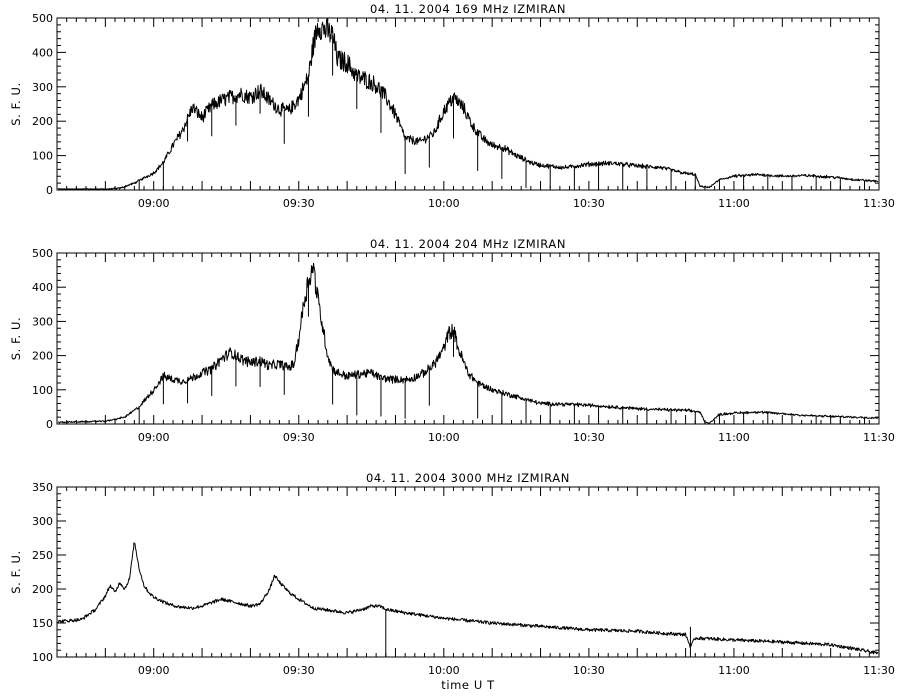  I want to click on chart-title: 04. 11. 2004 169 MHz IZMIRAN, so click(468, 9).